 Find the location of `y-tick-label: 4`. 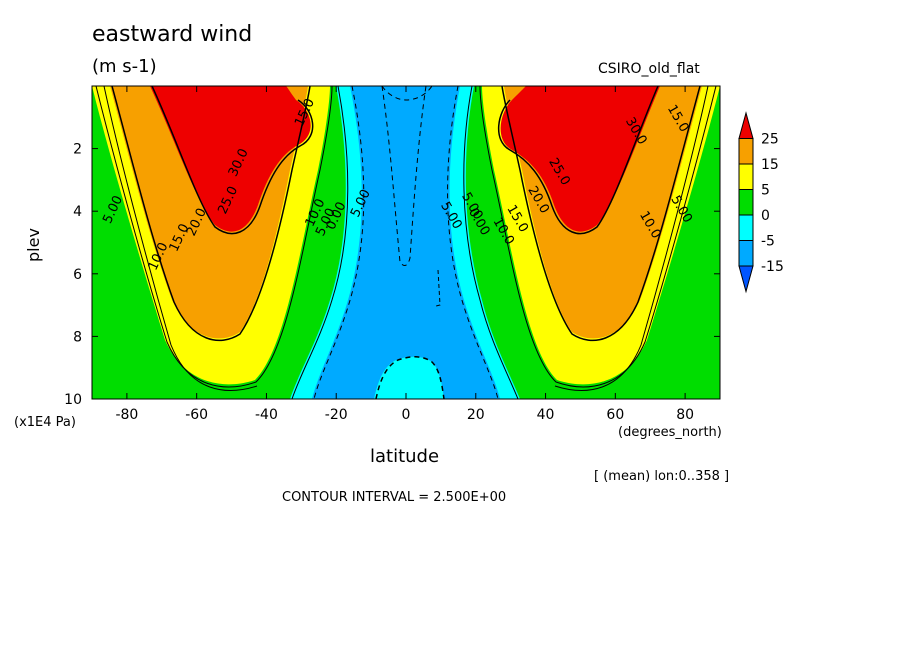

y-tick-label: 4 is located at coordinates (77, 212).